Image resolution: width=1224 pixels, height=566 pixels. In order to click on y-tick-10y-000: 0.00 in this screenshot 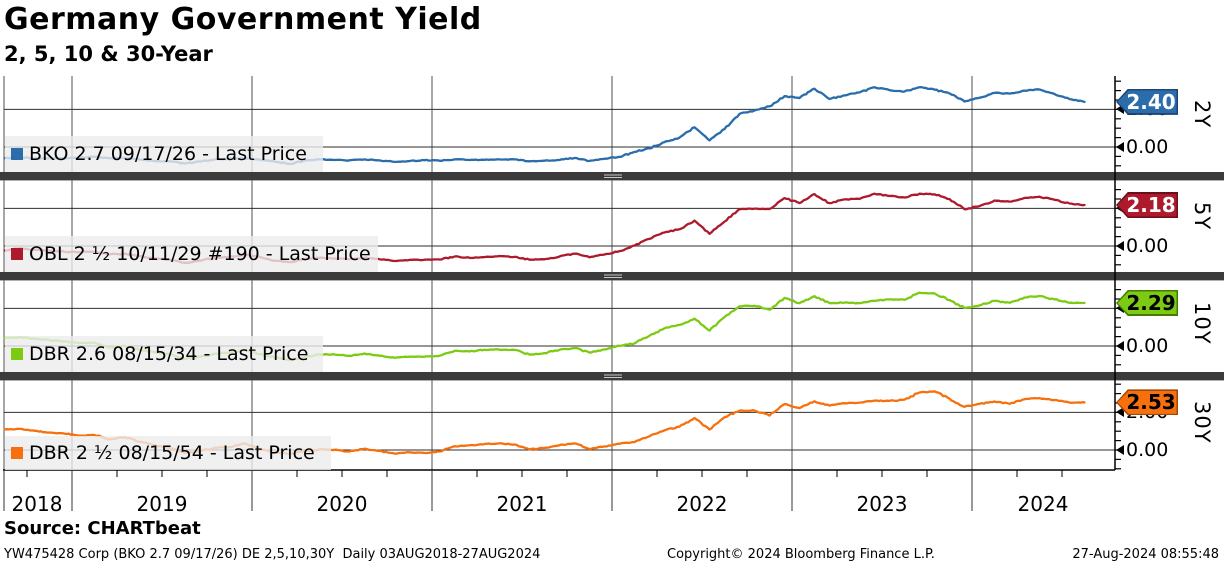, I will do `click(1142, 346)`.